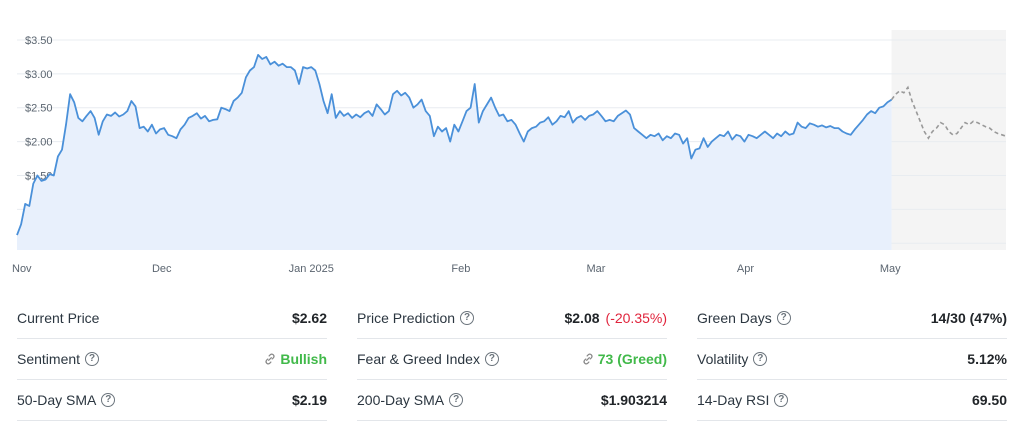 The image size is (1025, 427). Describe the element at coordinates (39, 41) in the screenshot. I see `y-tick-label: $3.50` at that location.